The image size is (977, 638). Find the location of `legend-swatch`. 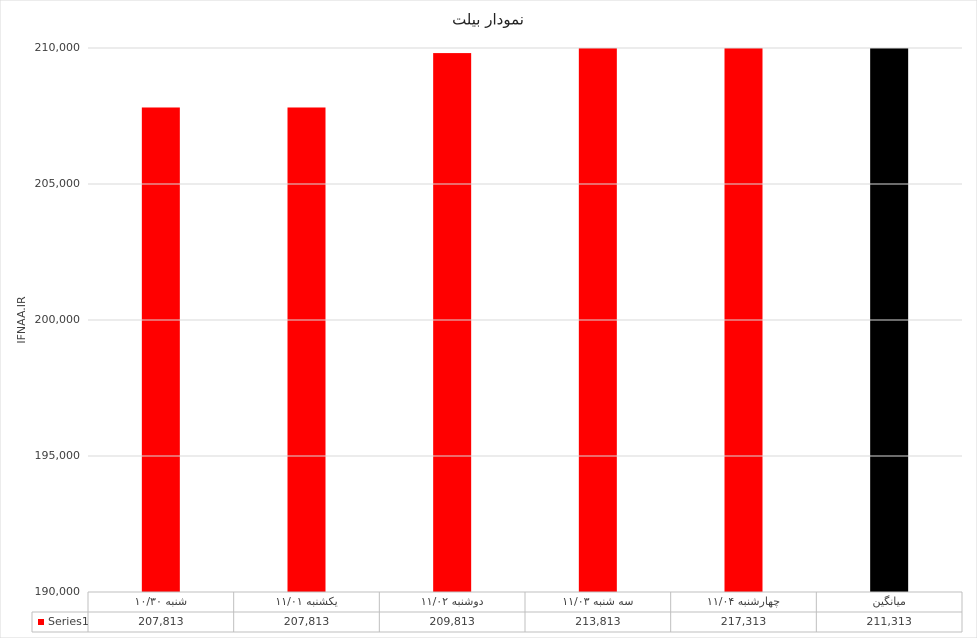

legend-swatch is located at coordinates (41, 622).